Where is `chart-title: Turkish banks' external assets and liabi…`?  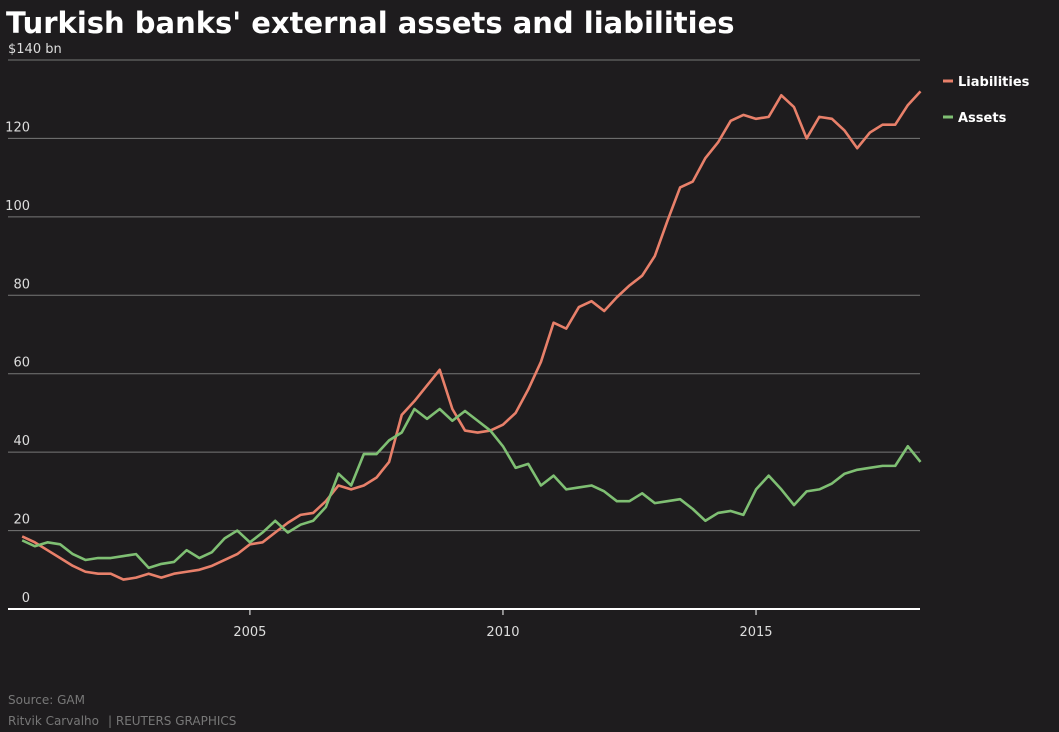 chart-title: Turkish banks' external assets and liabi… is located at coordinates (370, 23).